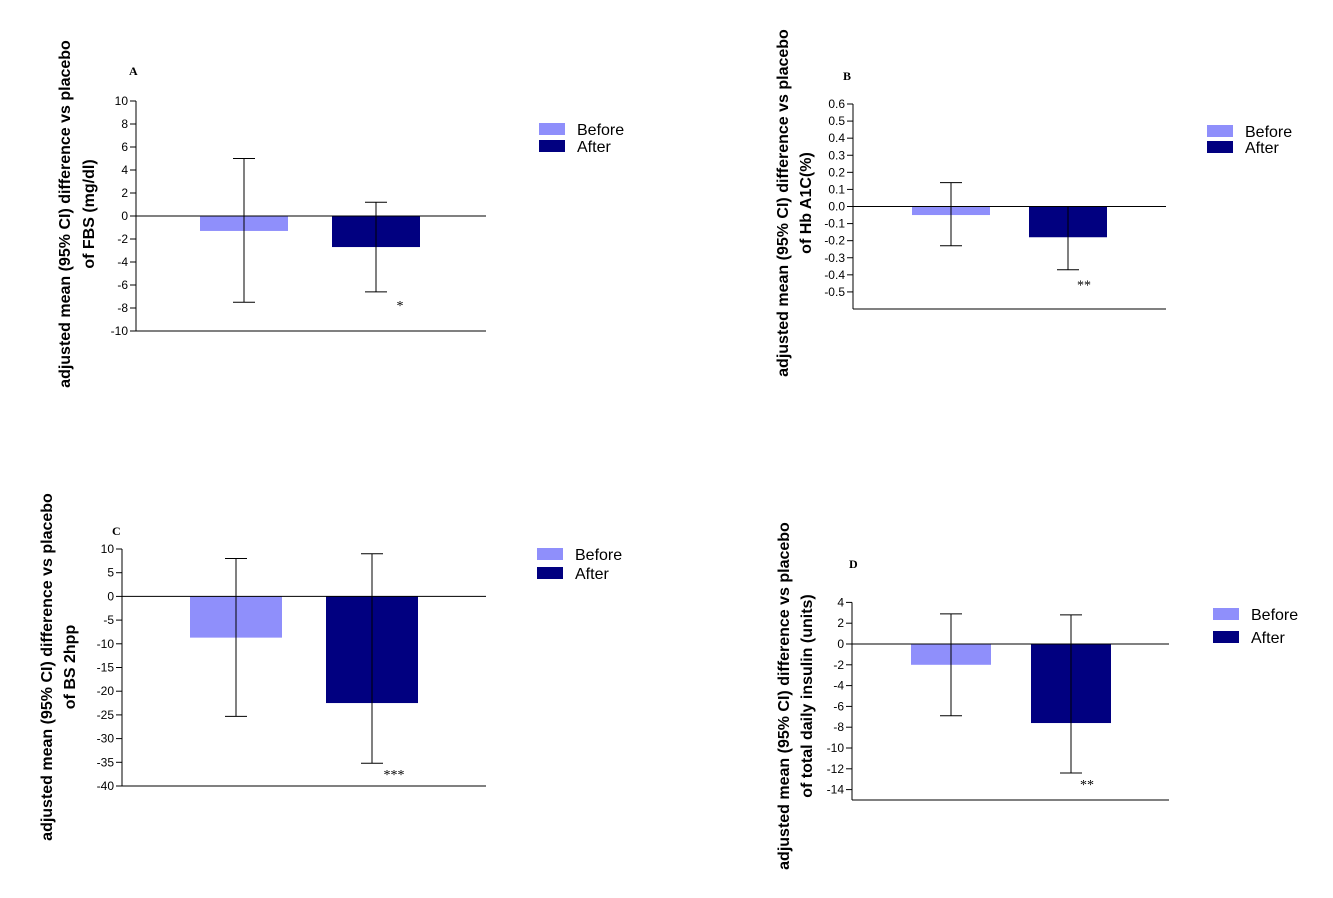 The image size is (1333, 898). Describe the element at coordinates (834, 275) in the screenshot. I see `y-tick-label: -0.4` at that location.